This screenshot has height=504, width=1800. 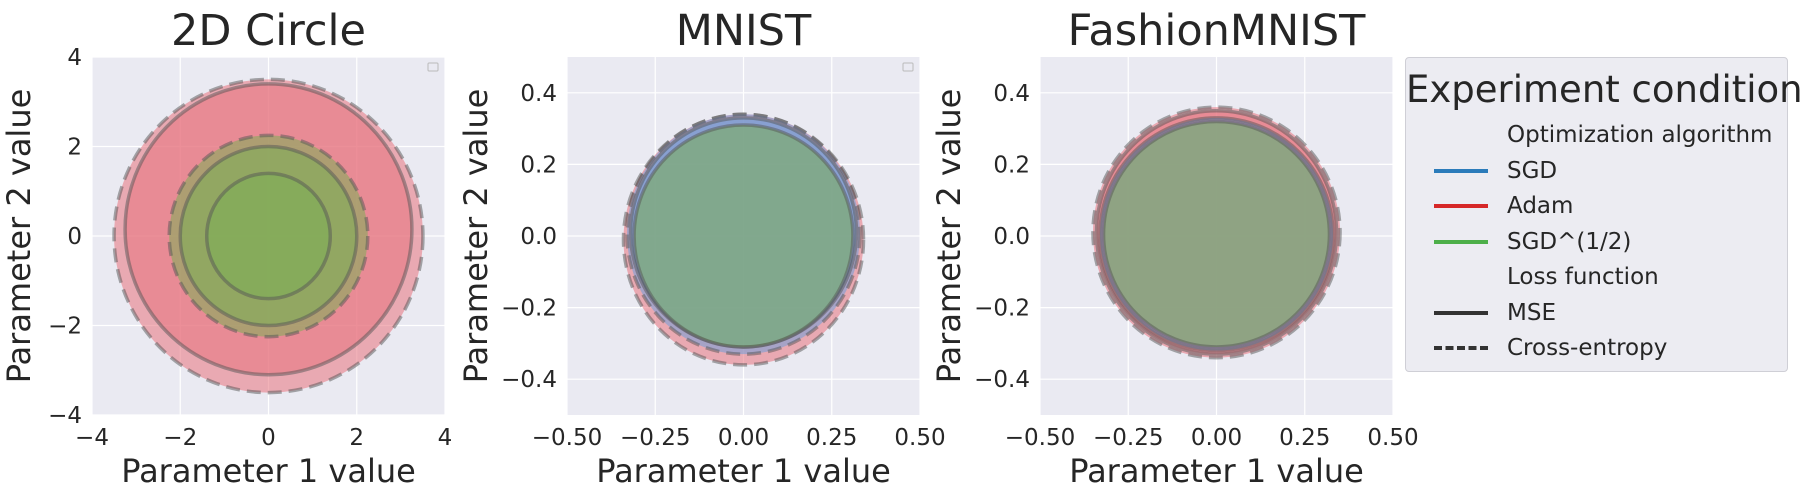 What do you see at coordinates (1569, 241) in the screenshot?
I see `legend-label: SGD^(1/2)` at bounding box center [1569, 241].